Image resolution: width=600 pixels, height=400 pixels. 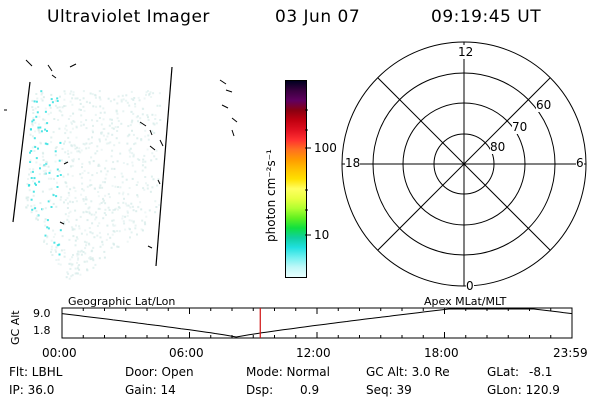 What do you see at coordinates (21, 152) in the screenshot?
I see `swath-boundary-left` at bounding box center [21, 152].